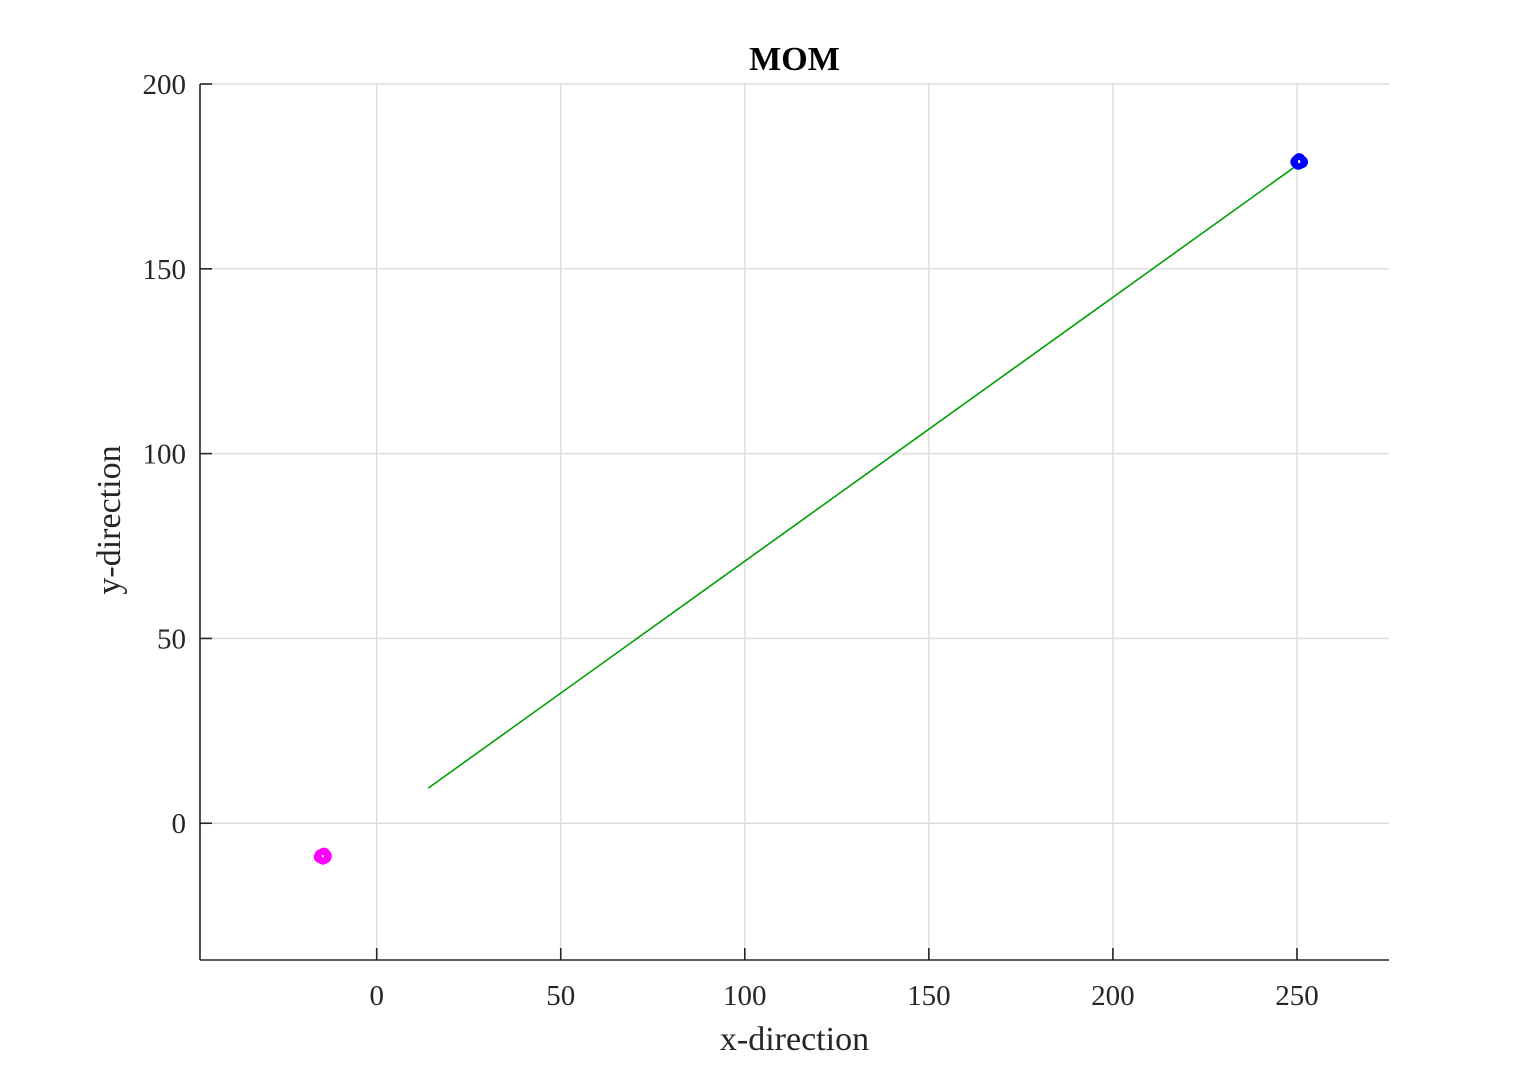  Describe the element at coordinates (165, 85) in the screenshot. I see `y-tick-label: 200` at that location.